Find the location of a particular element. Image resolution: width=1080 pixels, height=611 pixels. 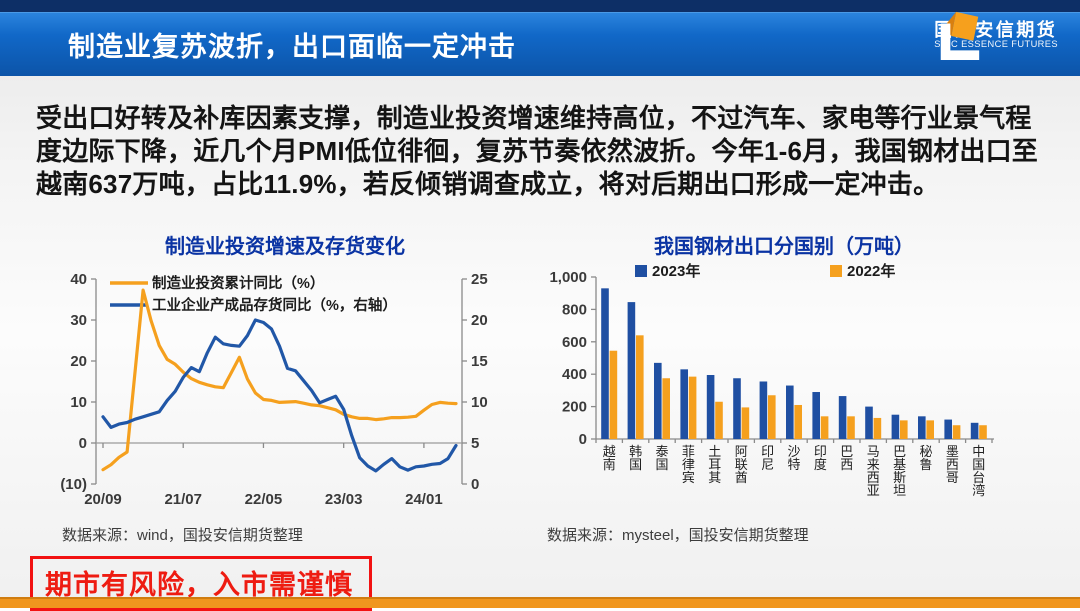

svg-text: 印度 is located at coordinates (820, 458).